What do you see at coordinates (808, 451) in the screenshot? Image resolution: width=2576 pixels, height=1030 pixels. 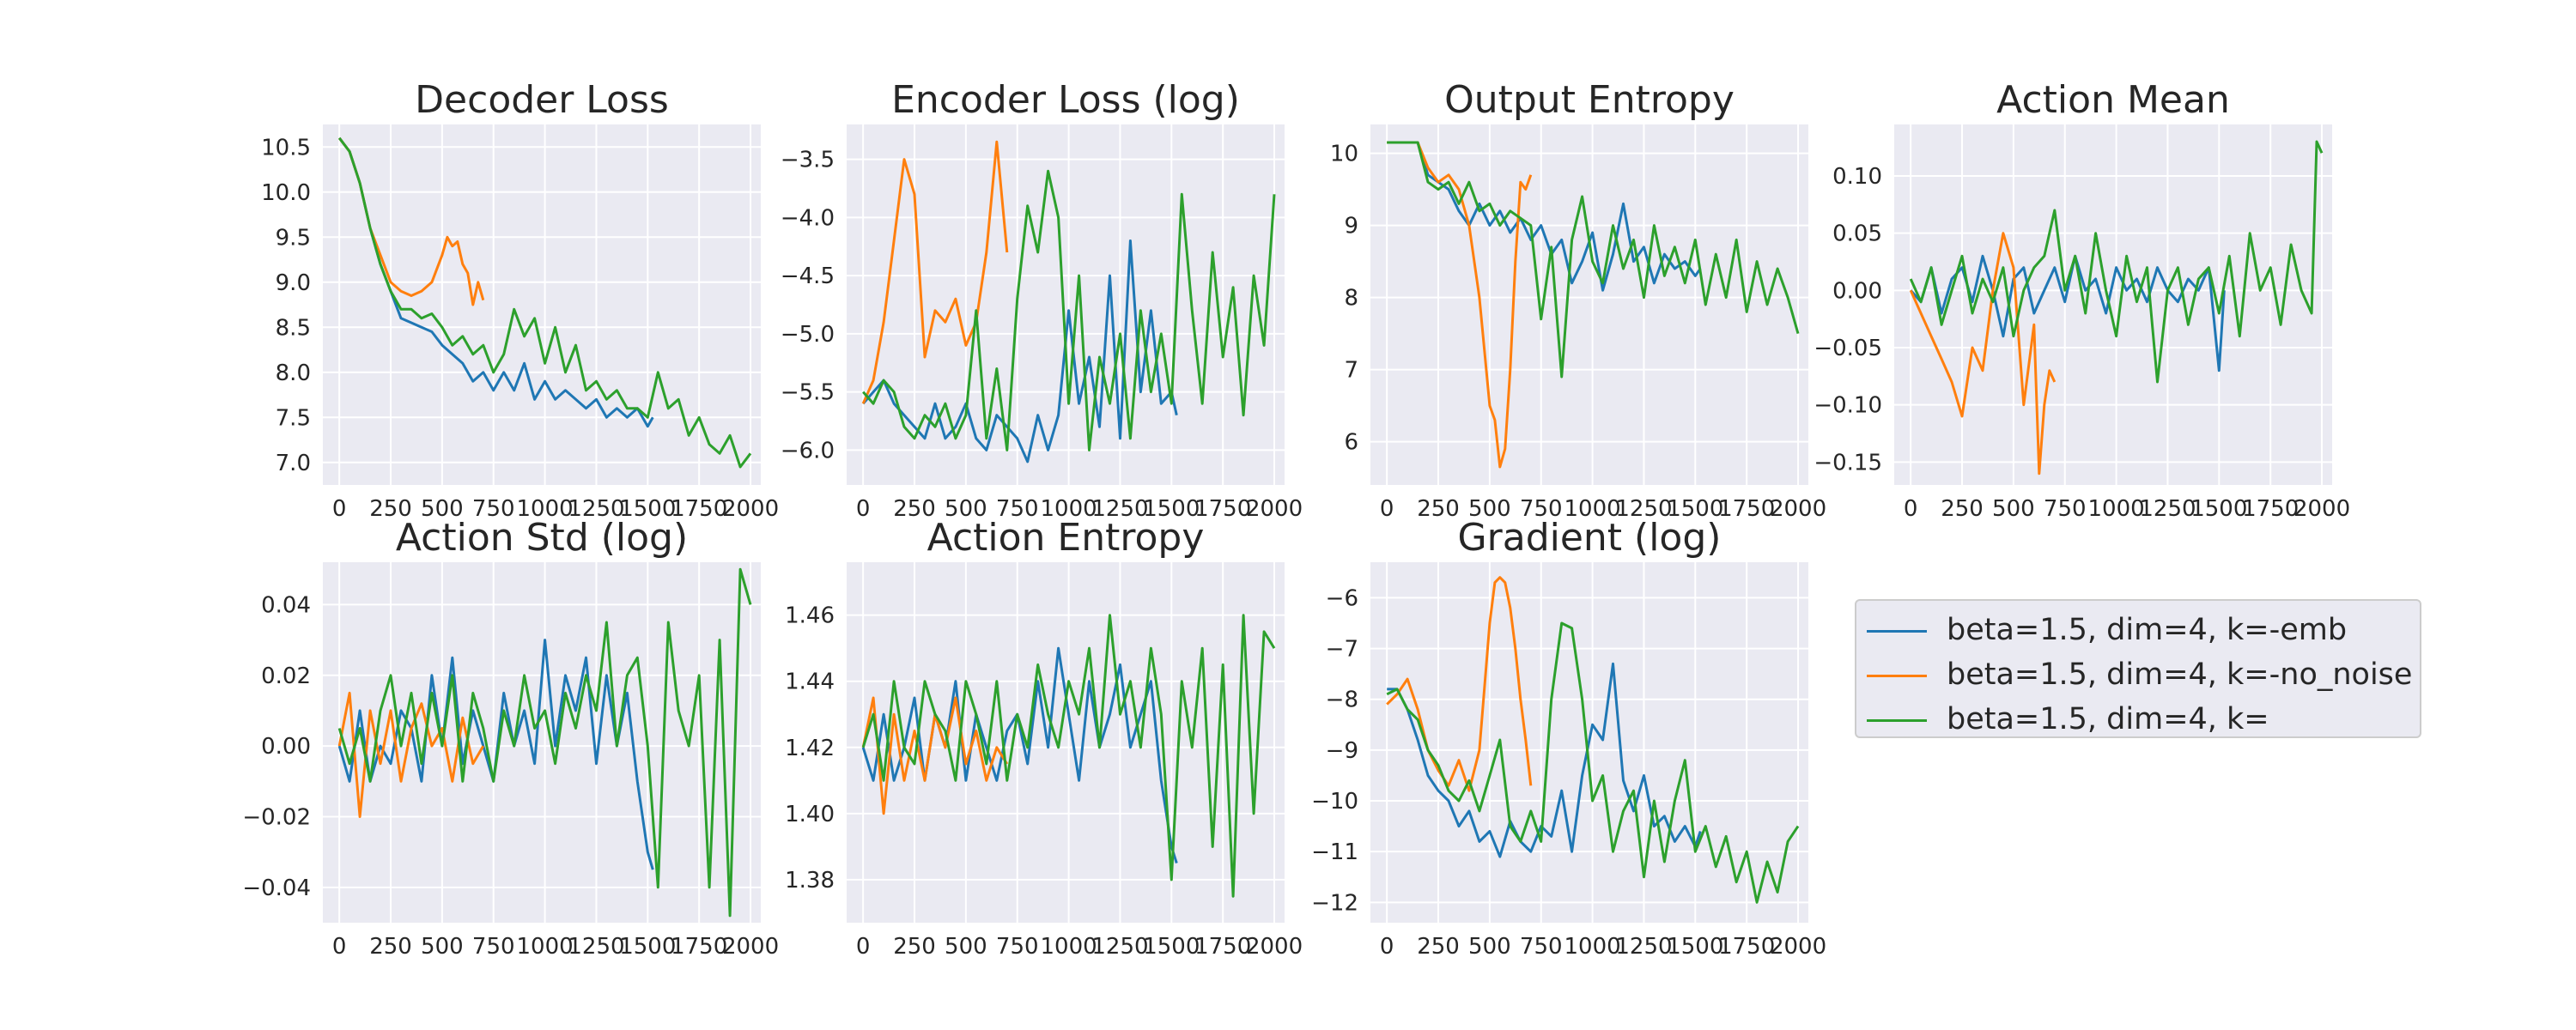 I see `y-tick-label: −6.0` at bounding box center [808, 451].